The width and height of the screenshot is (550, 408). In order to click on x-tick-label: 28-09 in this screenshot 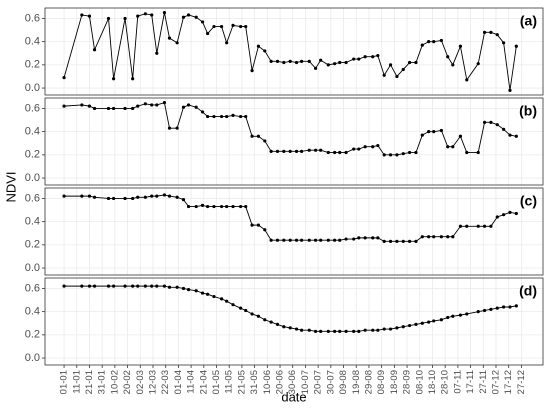, I will do `click(407, 382)`.